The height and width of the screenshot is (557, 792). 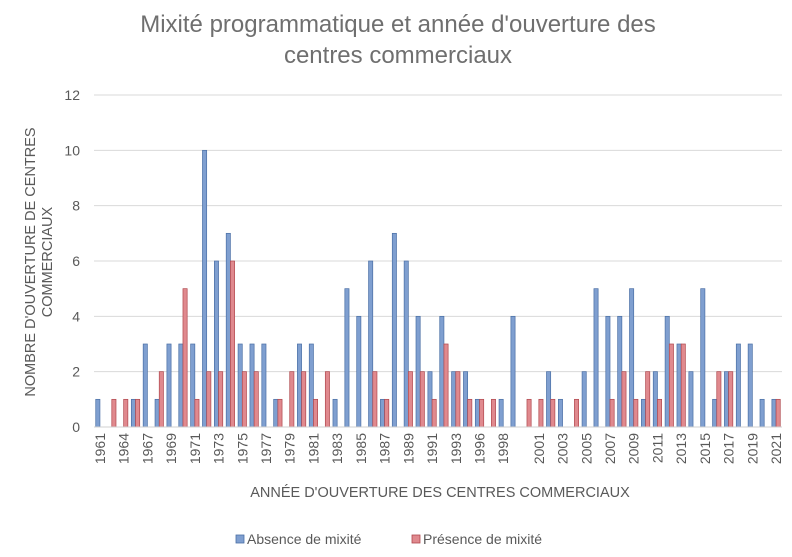 What do you see at coordinates (209, 399) in the screenshot?
I see `bar-presence-1972` at bounding box center [209, 399].